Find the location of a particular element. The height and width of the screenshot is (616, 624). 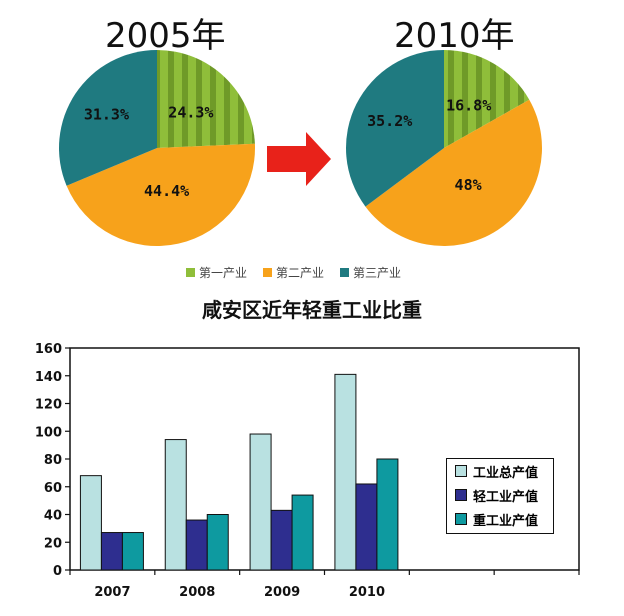

y-tick-label: 40 is located at coordinates (53, 516).